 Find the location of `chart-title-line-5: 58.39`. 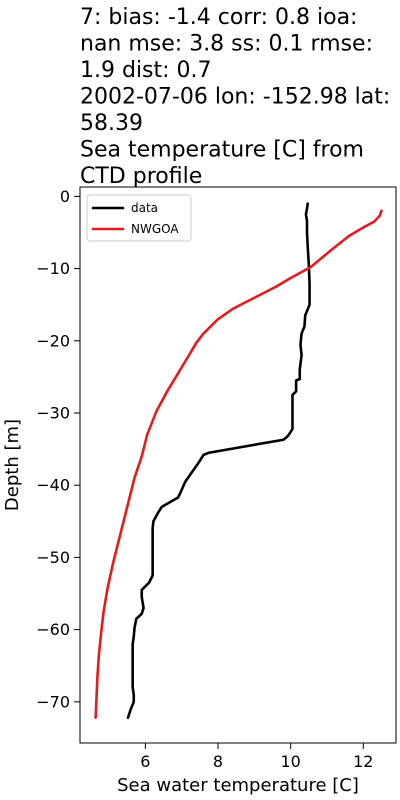

chart-title-line-5: 58.39 is located at coordinates (111, 123).